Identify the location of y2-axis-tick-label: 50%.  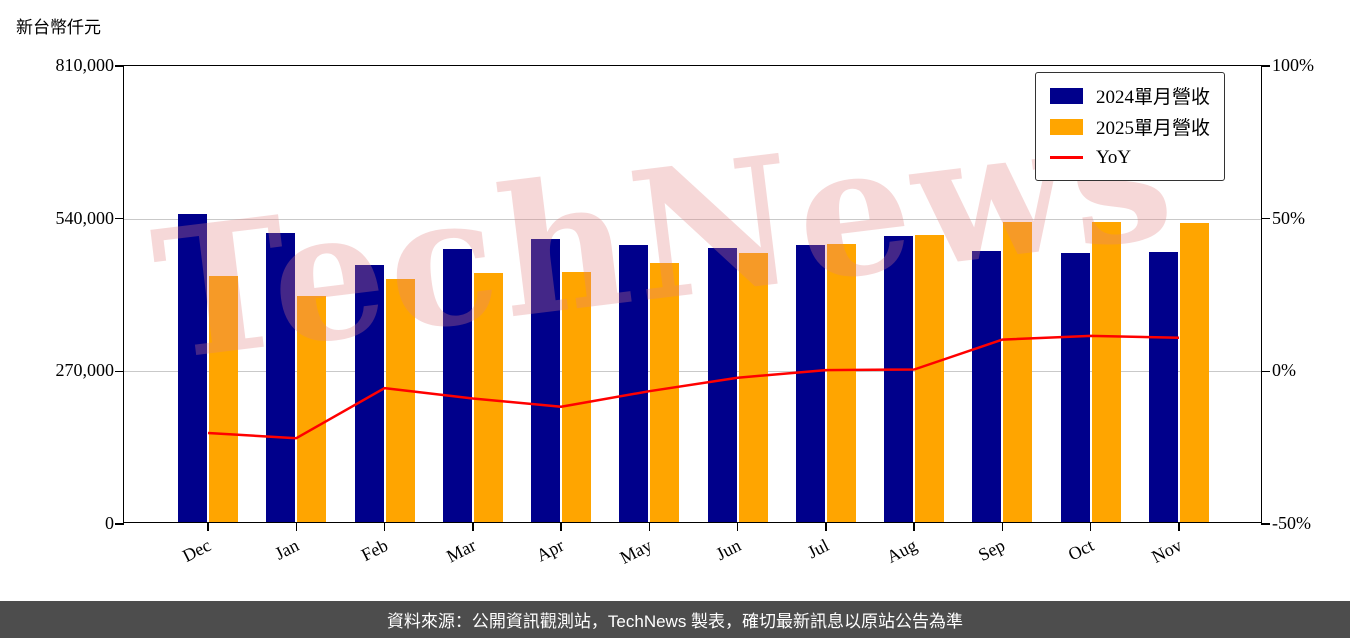
(1288, 217).